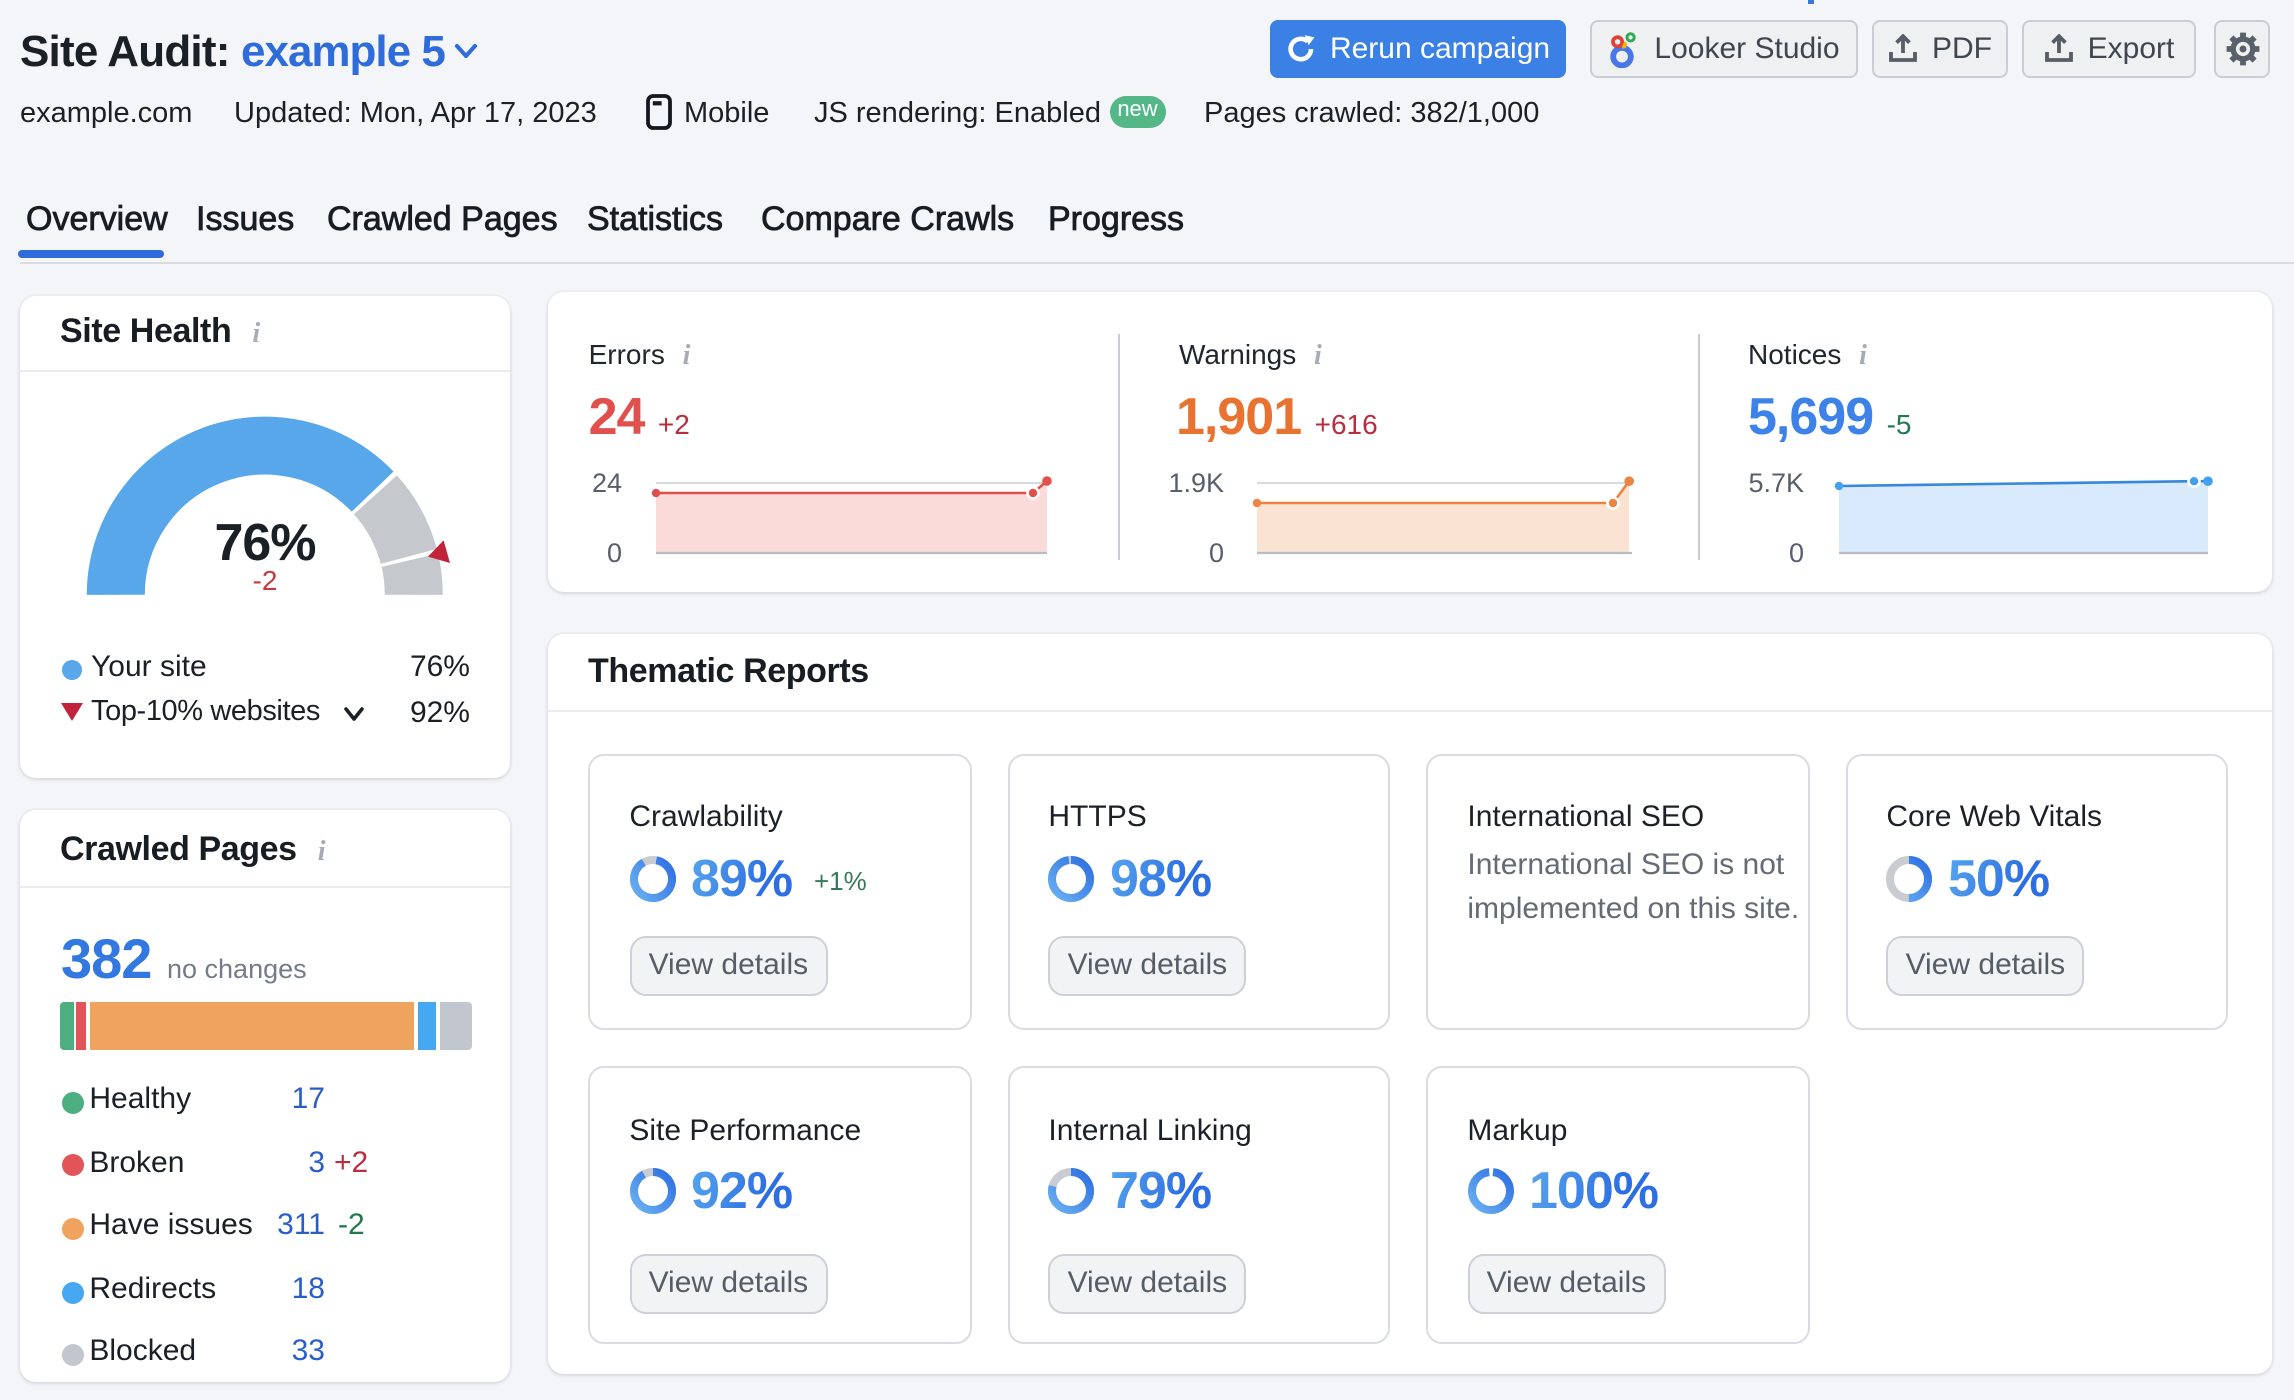  What do you see at coordinates (1196, 483) in the screenshot?
I see `svg-text: 1.9K` at bounding box center [1196, 483].